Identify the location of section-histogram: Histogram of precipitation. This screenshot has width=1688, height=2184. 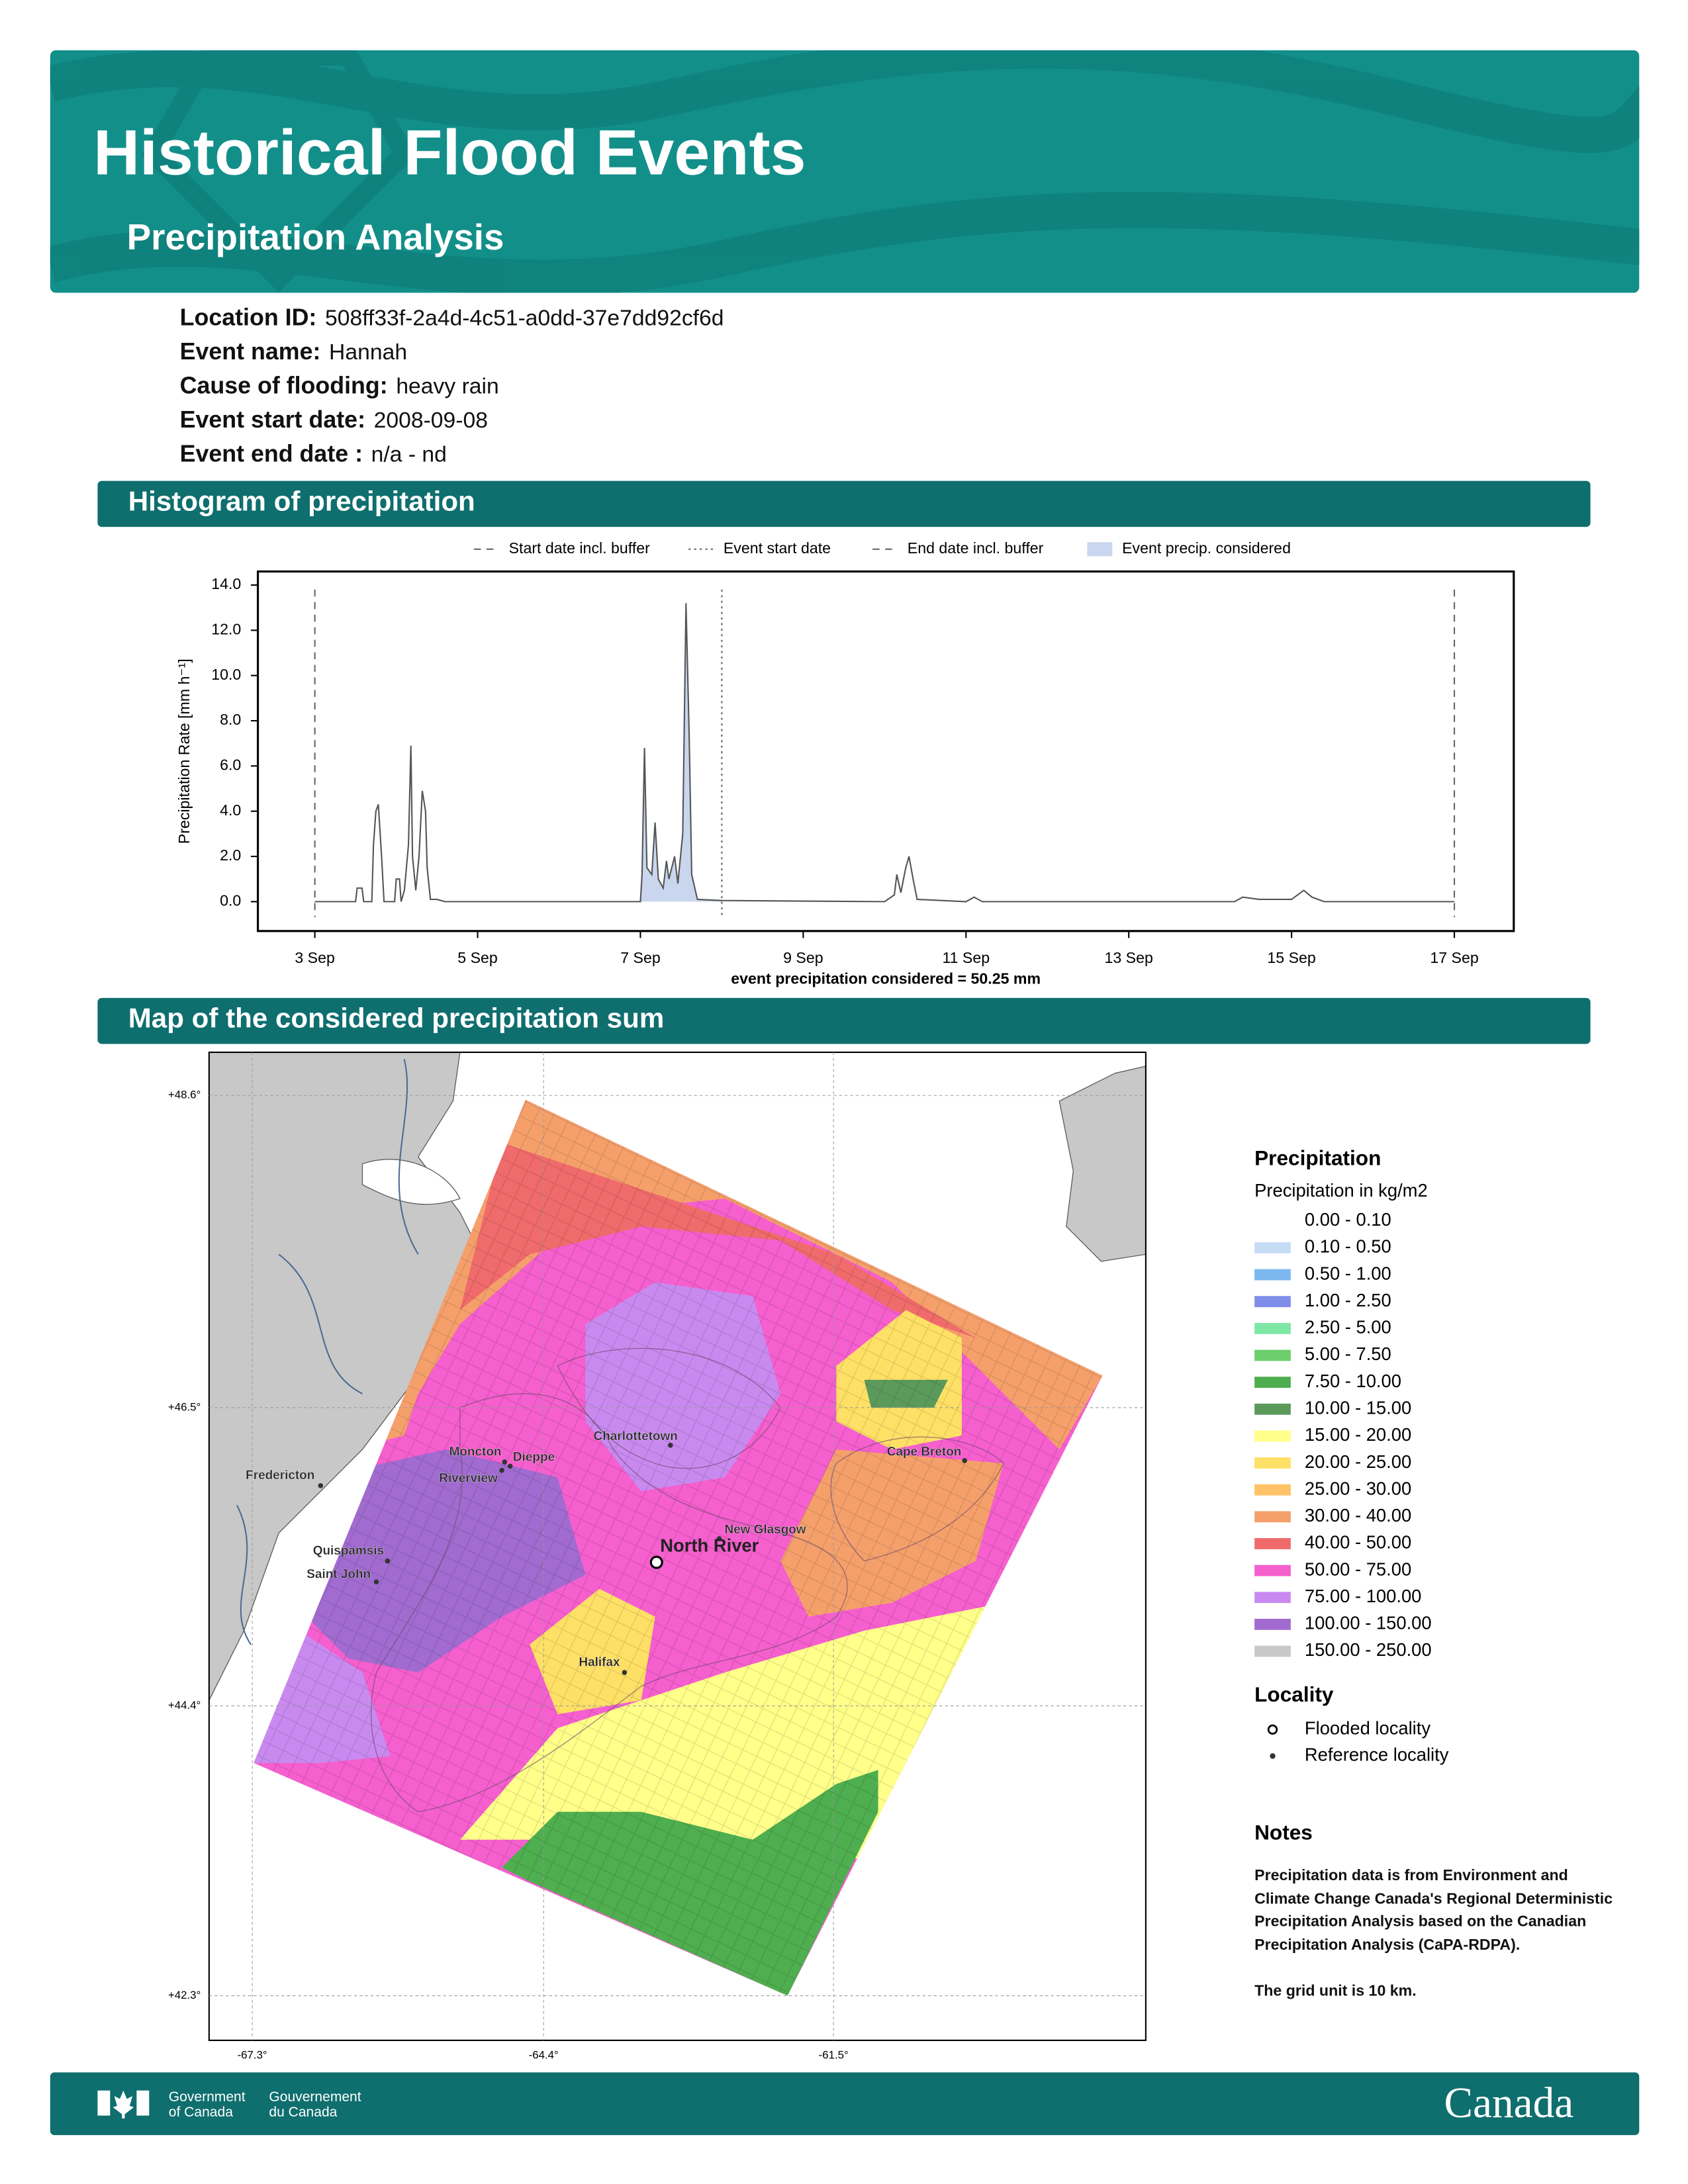
(844, 503).